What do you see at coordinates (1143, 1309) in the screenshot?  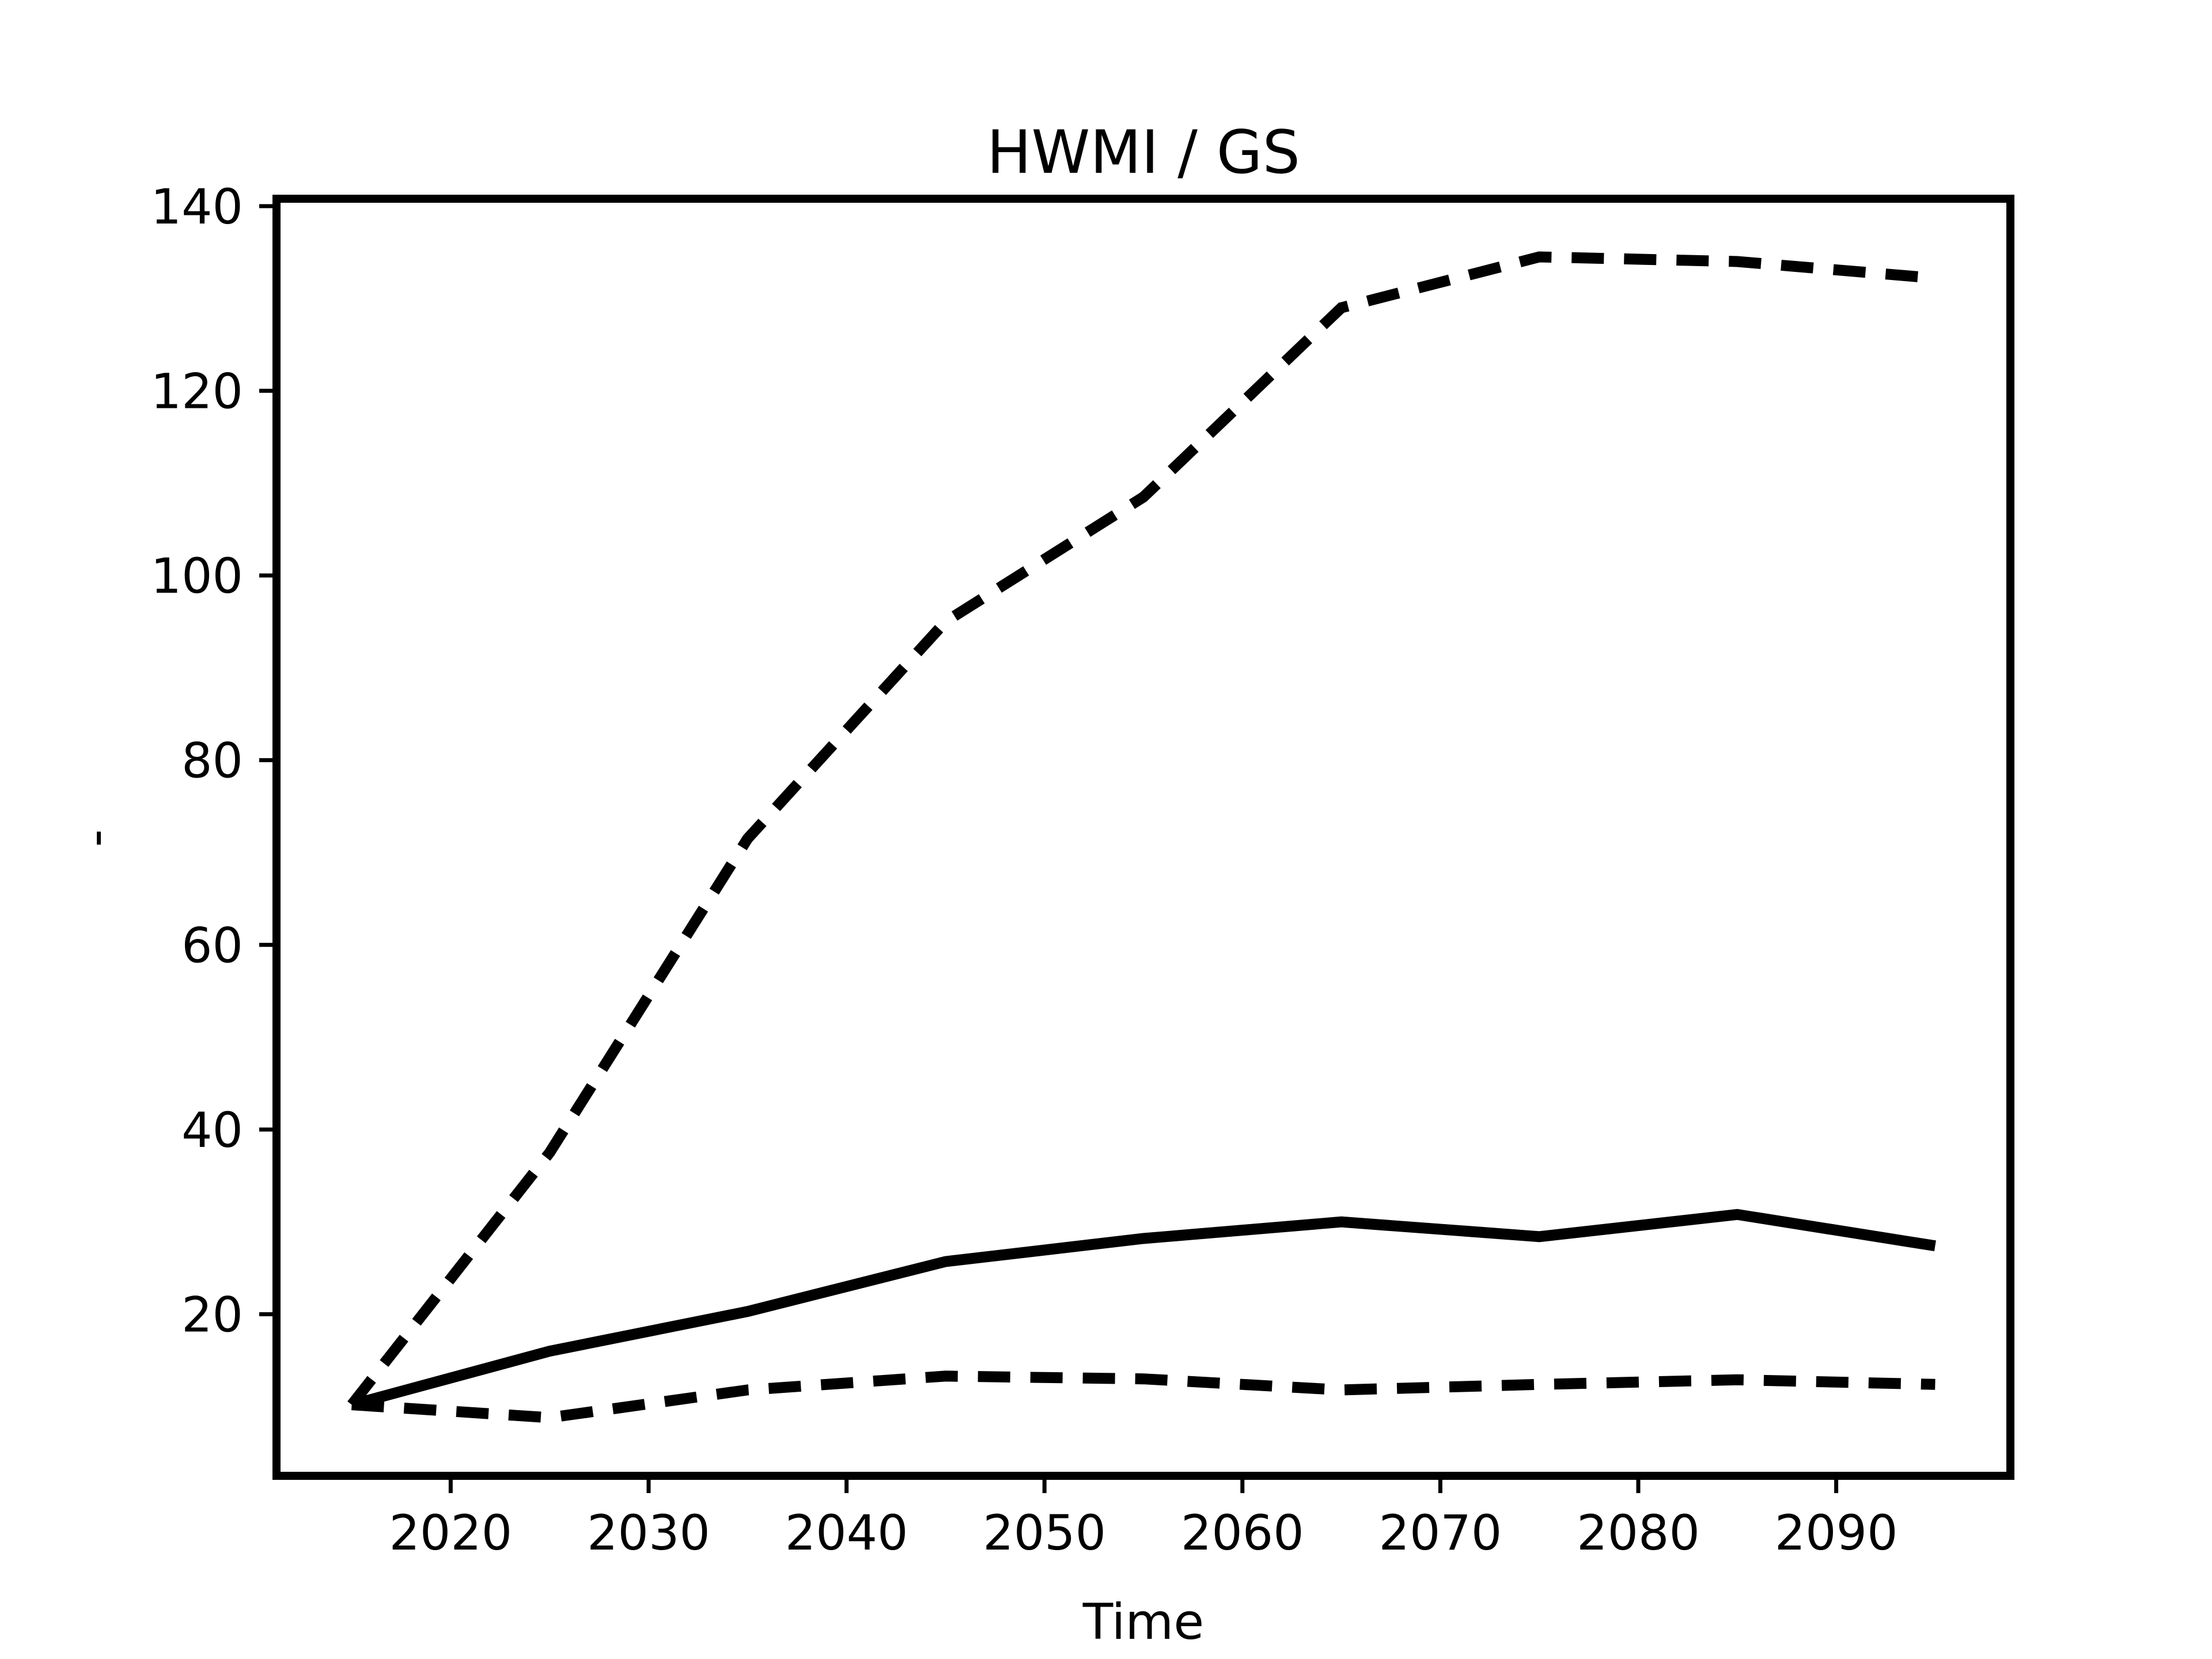 I see `series-line-solid-mean` at bounding box center [1143, 1309].